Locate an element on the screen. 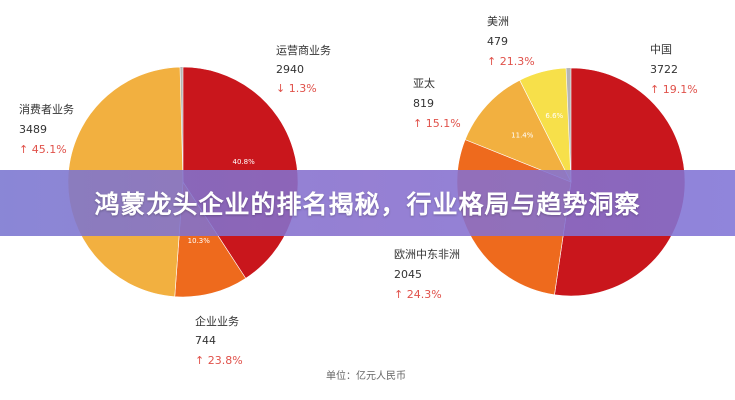  label-enterprise-change: ↑ 23.8% is located at coordinates (219, 360).